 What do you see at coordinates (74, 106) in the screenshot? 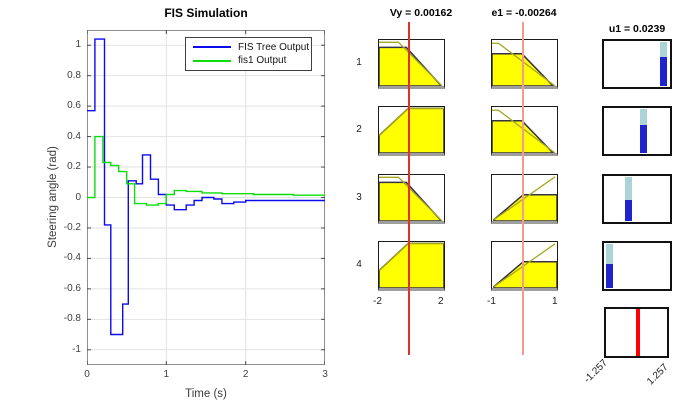
I see `y-tick-label: 0.6` at bounding box center [74, 106].